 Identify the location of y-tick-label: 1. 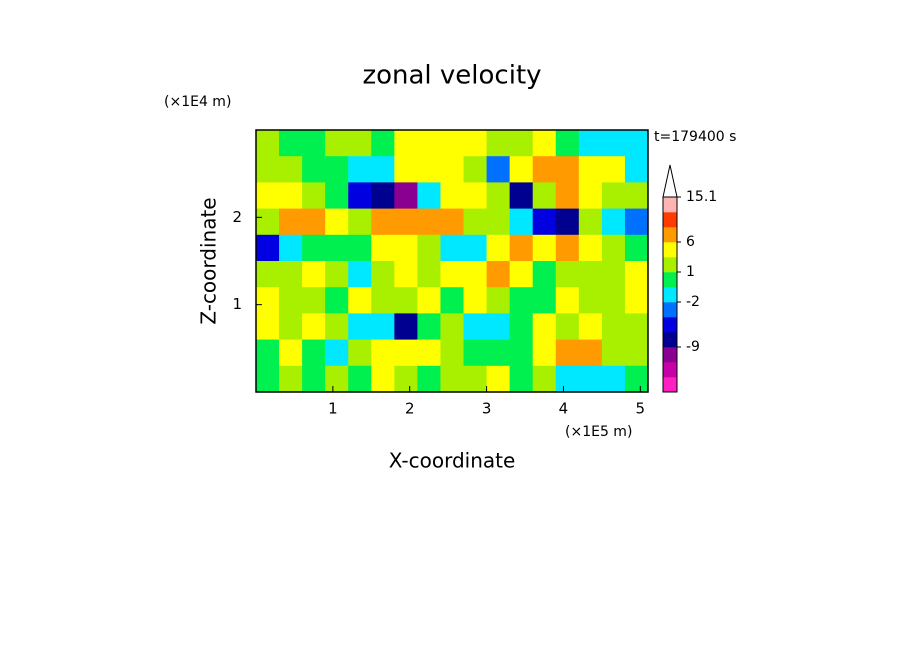
(237, 304).